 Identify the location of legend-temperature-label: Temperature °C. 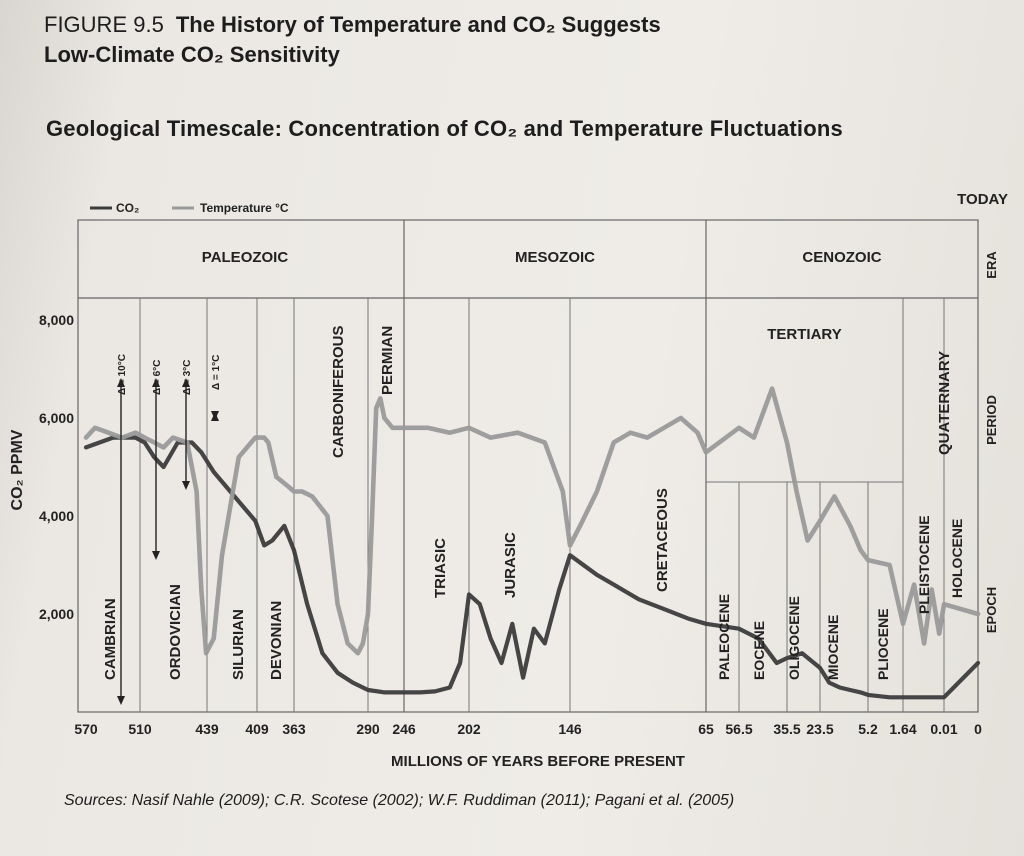
(244, 208).